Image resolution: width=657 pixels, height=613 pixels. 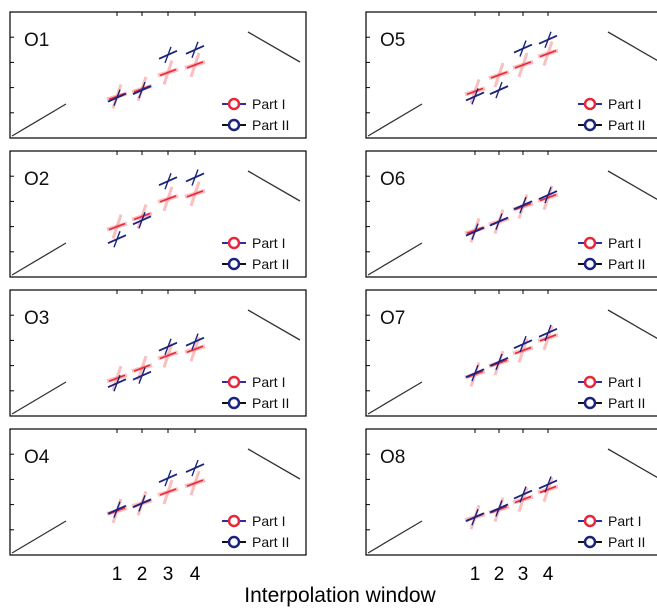 I want to click on chart-panel: O8 Part I Part II, so click(x=511, y=492).